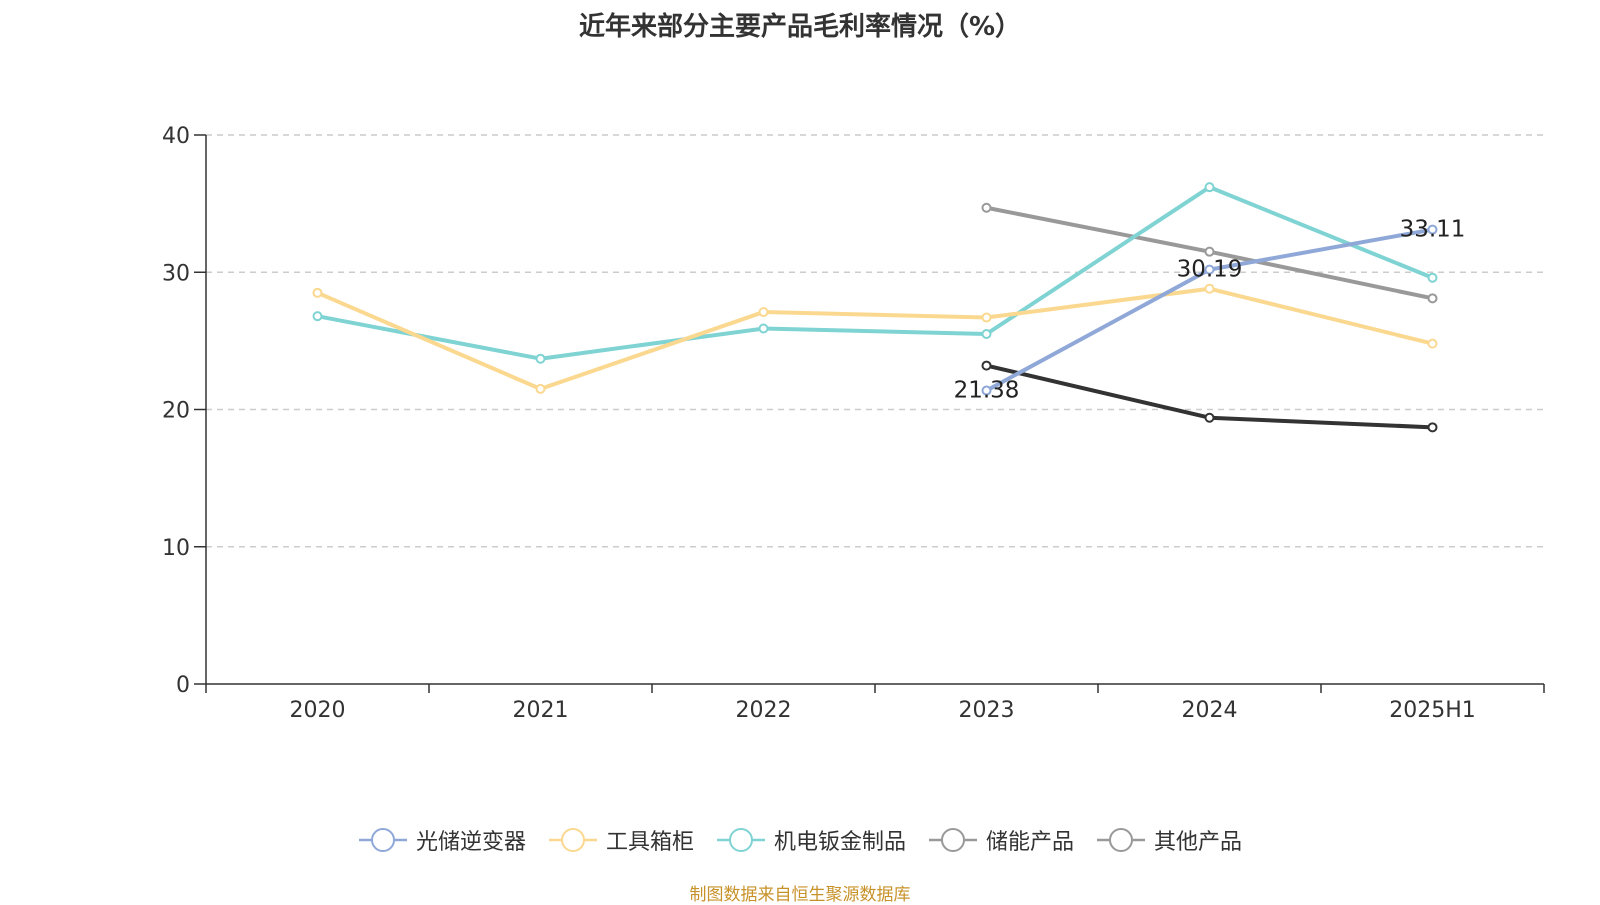 Image resolution: width=1600 pixels, height=905 pixels. I want to click on x-tick-label: 2023, so click(987, 710).